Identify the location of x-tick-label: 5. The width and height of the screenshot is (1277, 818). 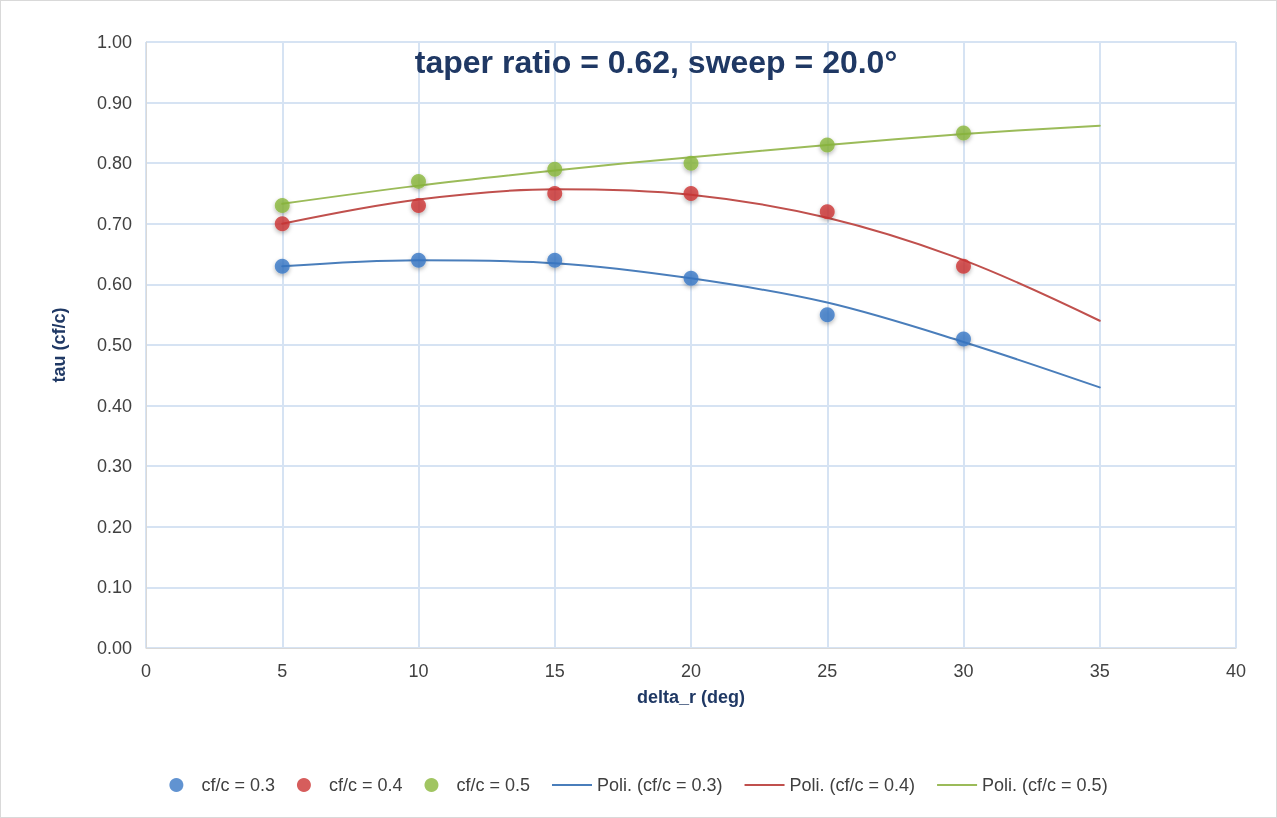
(282, 671).